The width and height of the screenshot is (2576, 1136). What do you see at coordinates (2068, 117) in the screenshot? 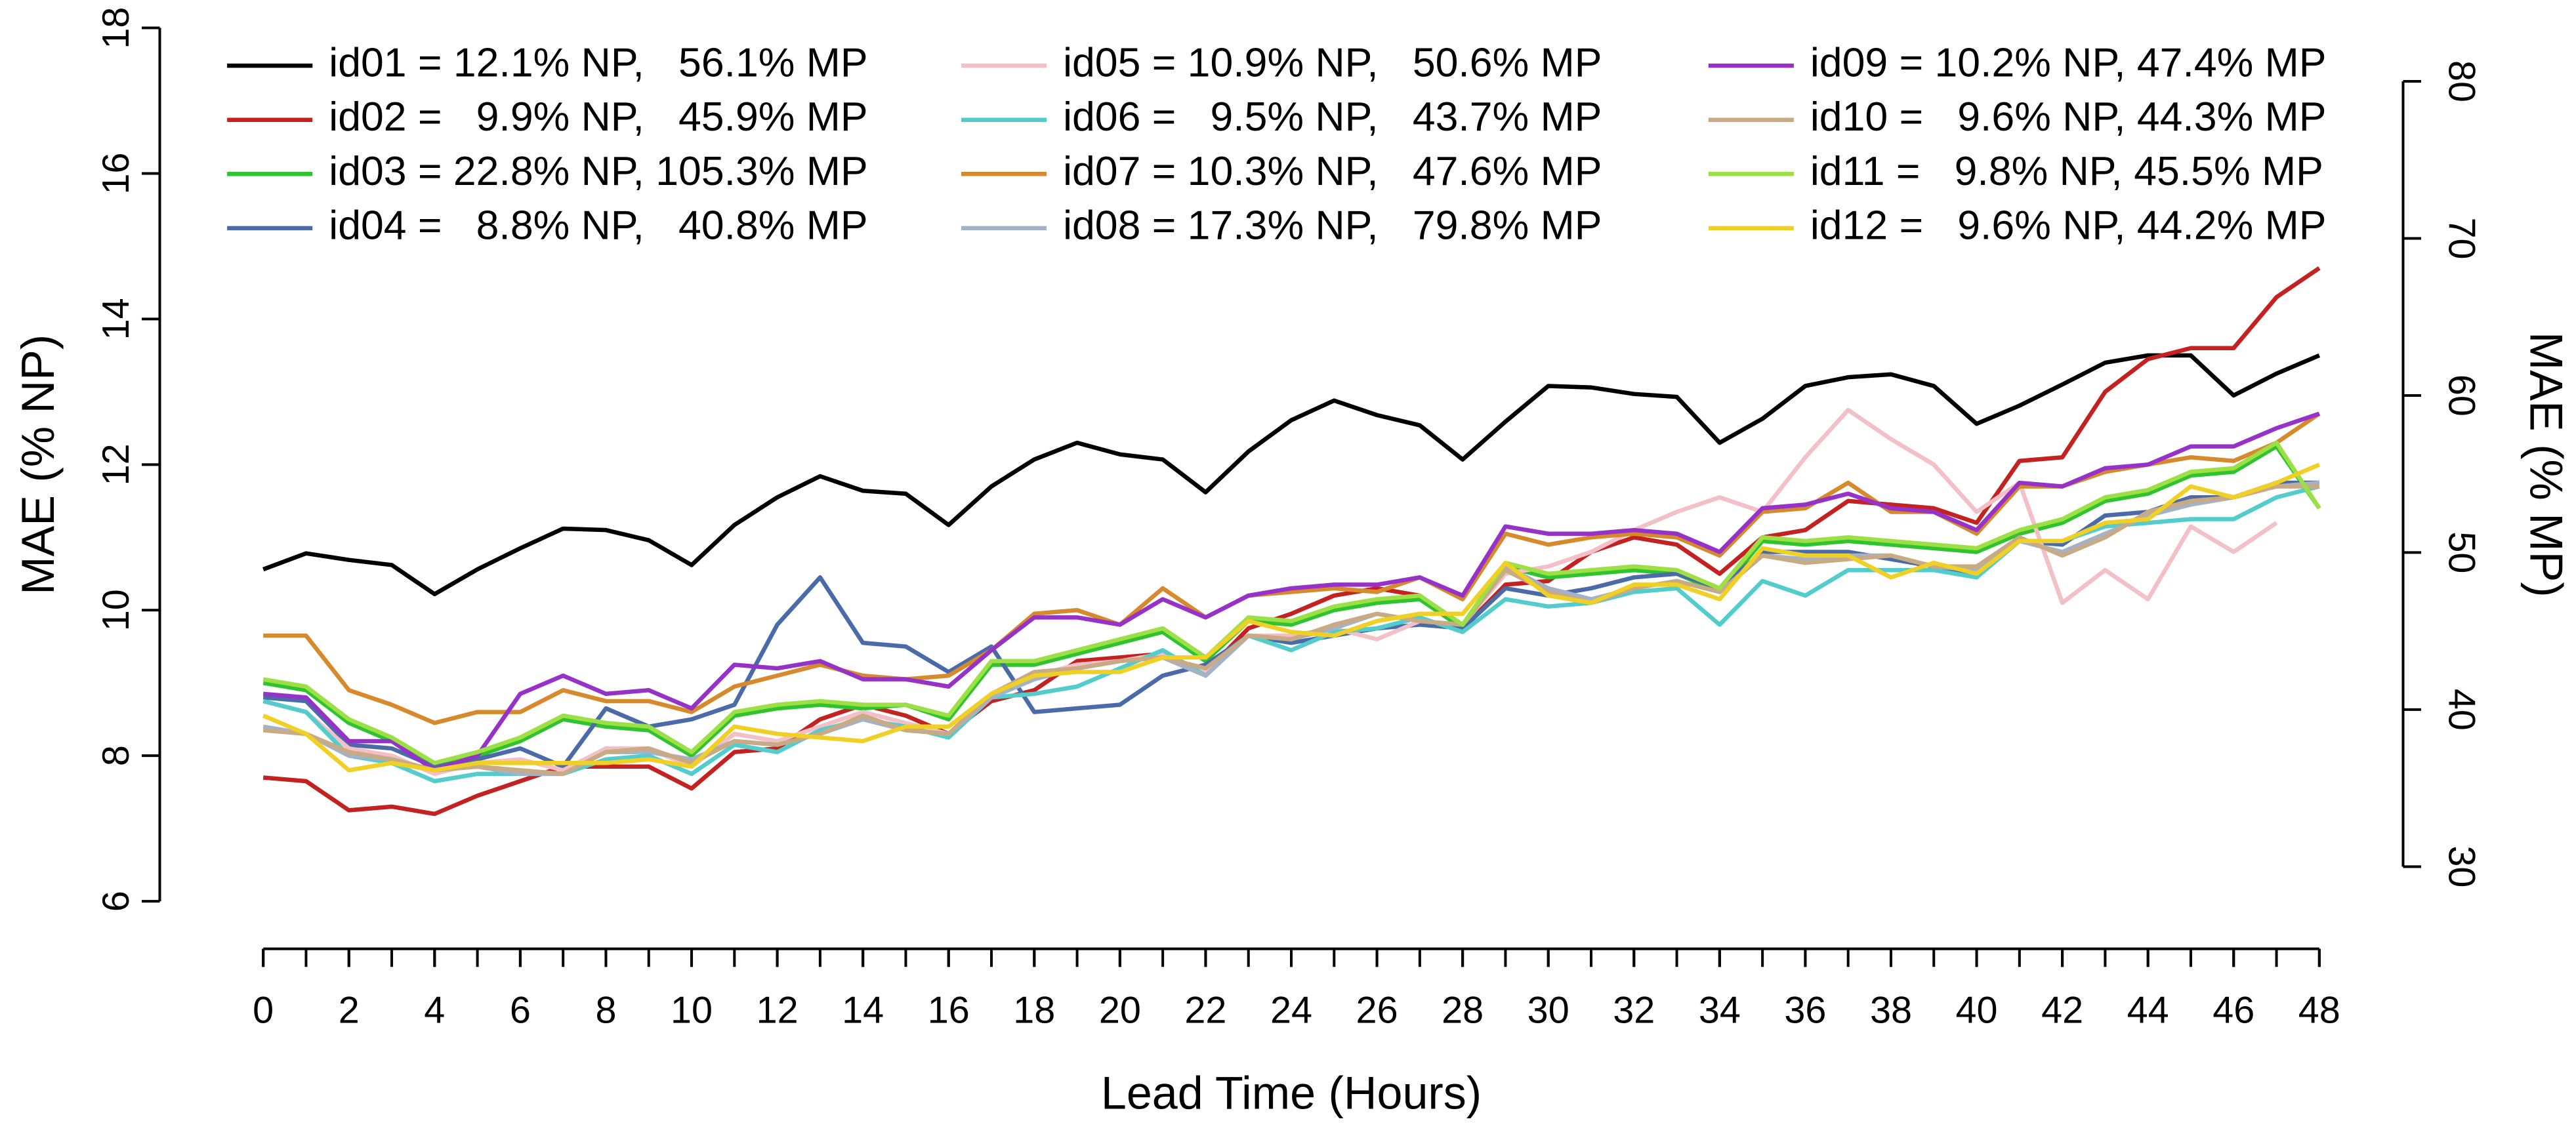
I see `legend-label: id10 = 9.6% NP, 44.3% MP` at bounding box center [2068, 117].